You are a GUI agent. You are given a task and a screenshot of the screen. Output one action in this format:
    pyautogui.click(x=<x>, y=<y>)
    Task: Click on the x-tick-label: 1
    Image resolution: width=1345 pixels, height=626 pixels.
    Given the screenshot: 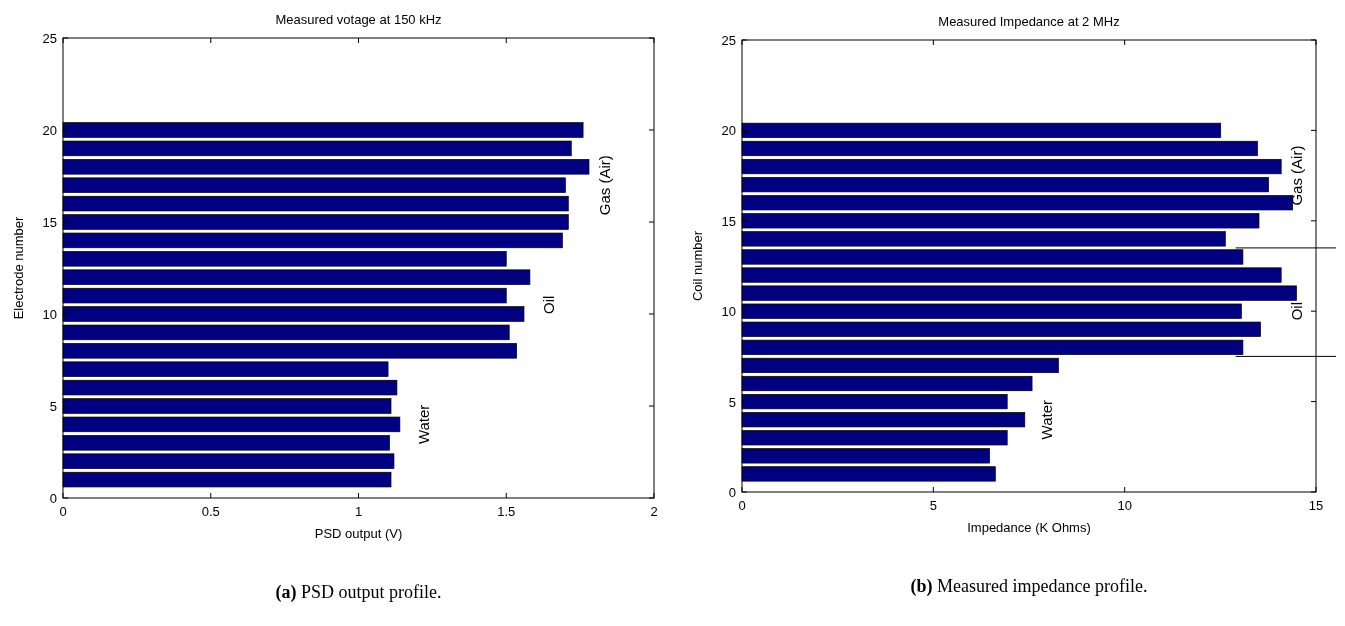 What is the action you would take?
    pyautogui.click(x=358, y=511)
    